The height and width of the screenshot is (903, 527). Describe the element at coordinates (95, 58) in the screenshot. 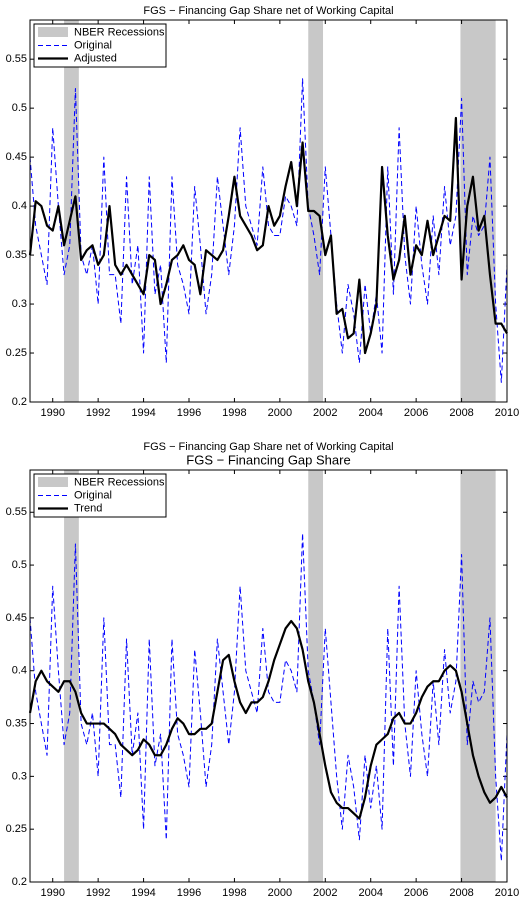

I see `legend-label: Adjusted` at that location.